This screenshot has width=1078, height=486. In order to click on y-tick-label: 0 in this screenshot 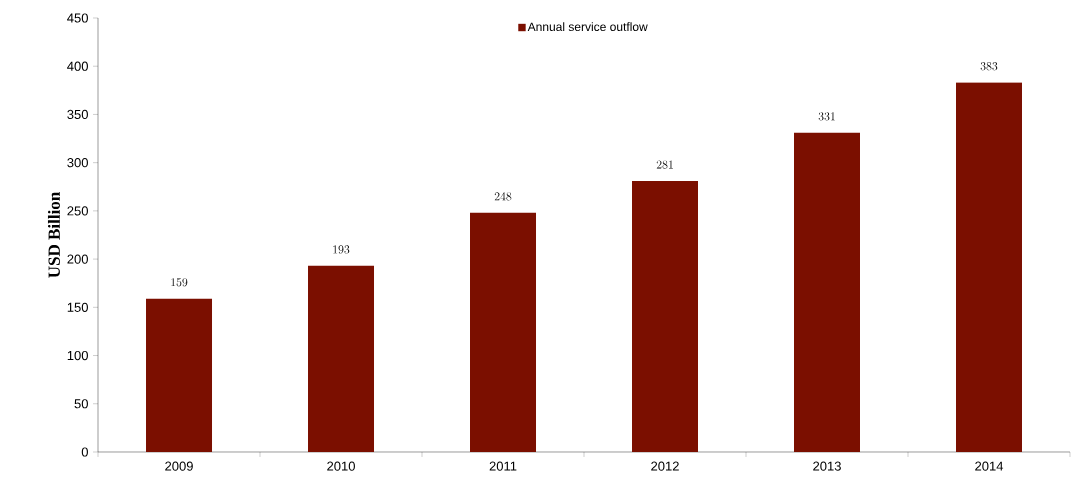, I will do `click(84, 452)`.